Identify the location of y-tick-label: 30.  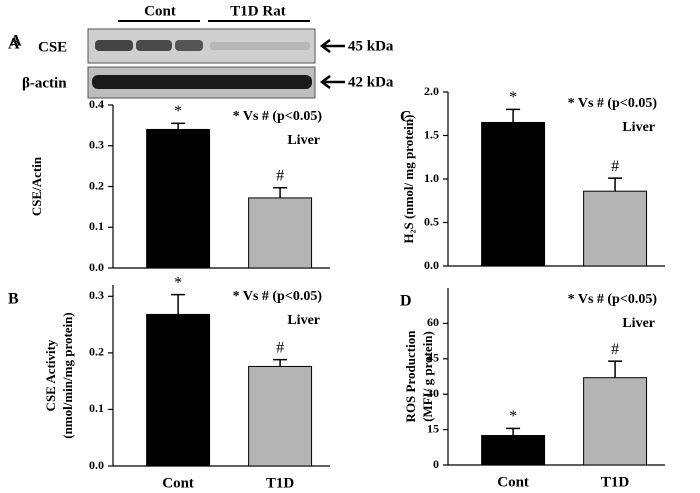
(433, 393).